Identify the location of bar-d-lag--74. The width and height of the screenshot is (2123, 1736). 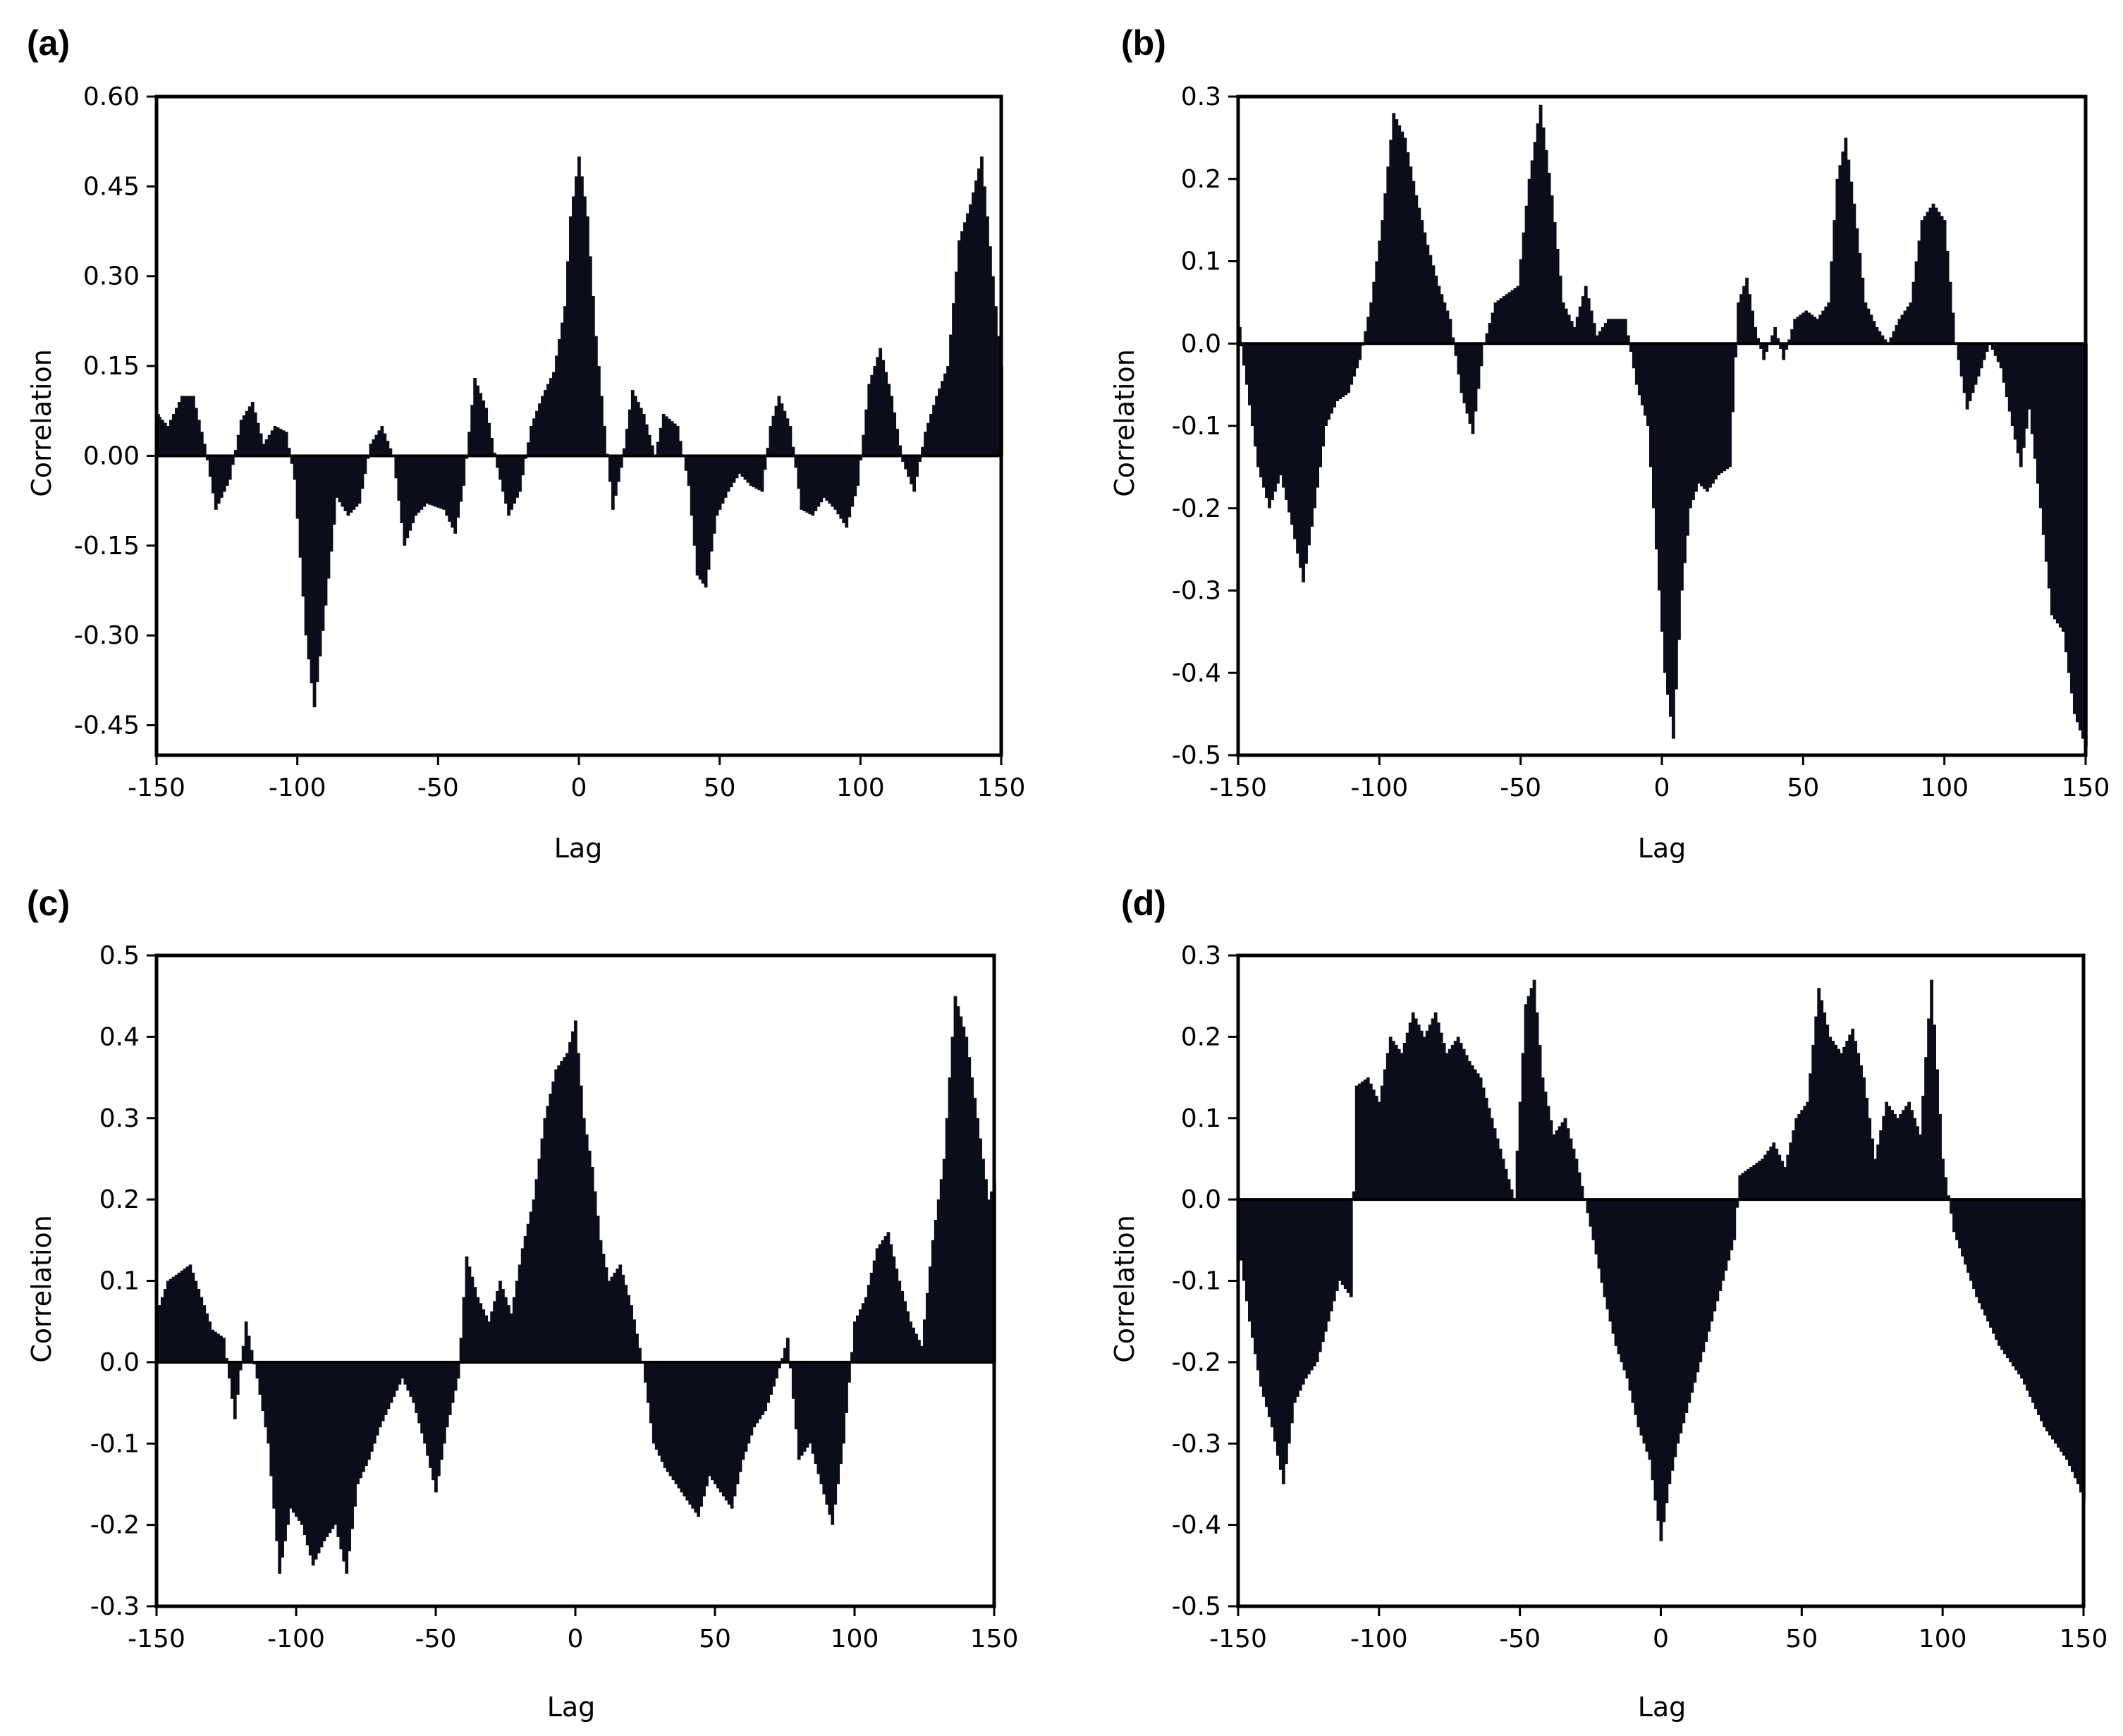
(1452, 1122).